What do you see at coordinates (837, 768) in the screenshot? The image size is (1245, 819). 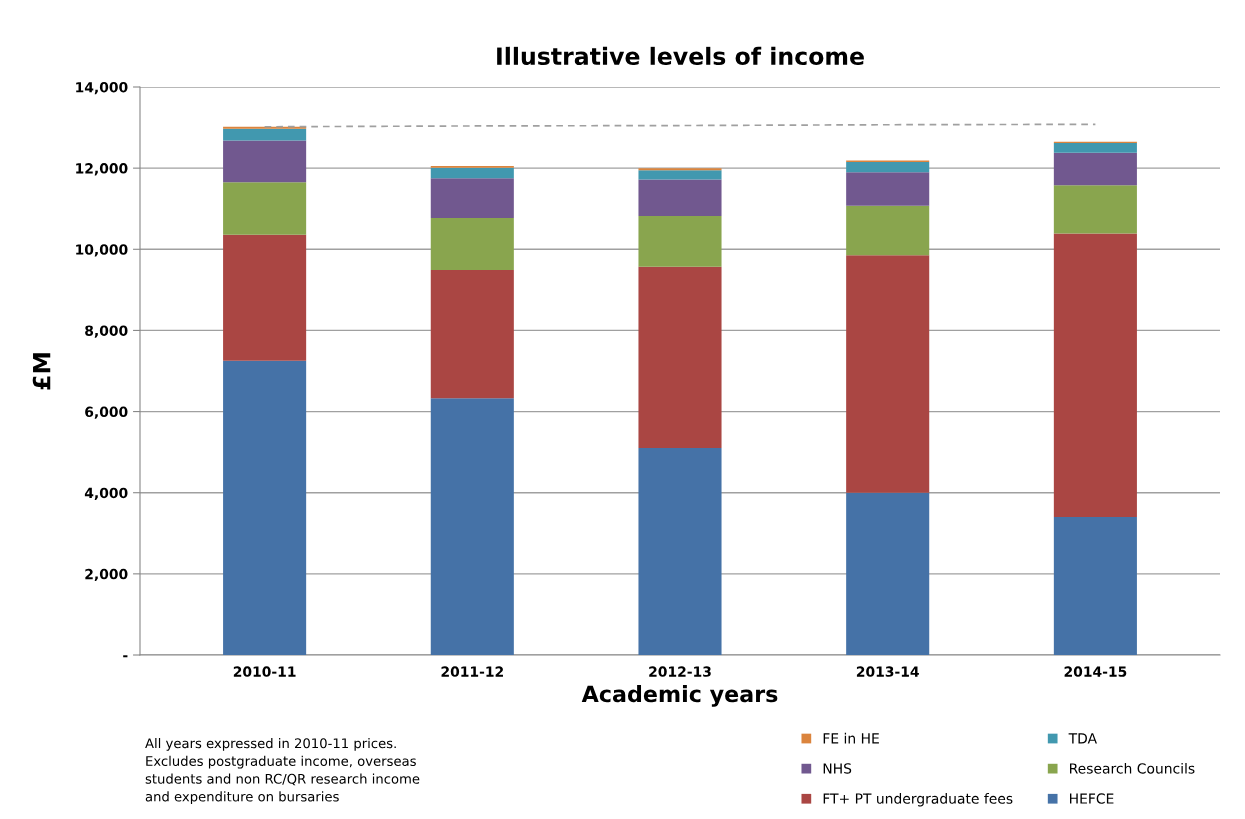 I see `legend-label: NHS` at bounding box center [837, 768].